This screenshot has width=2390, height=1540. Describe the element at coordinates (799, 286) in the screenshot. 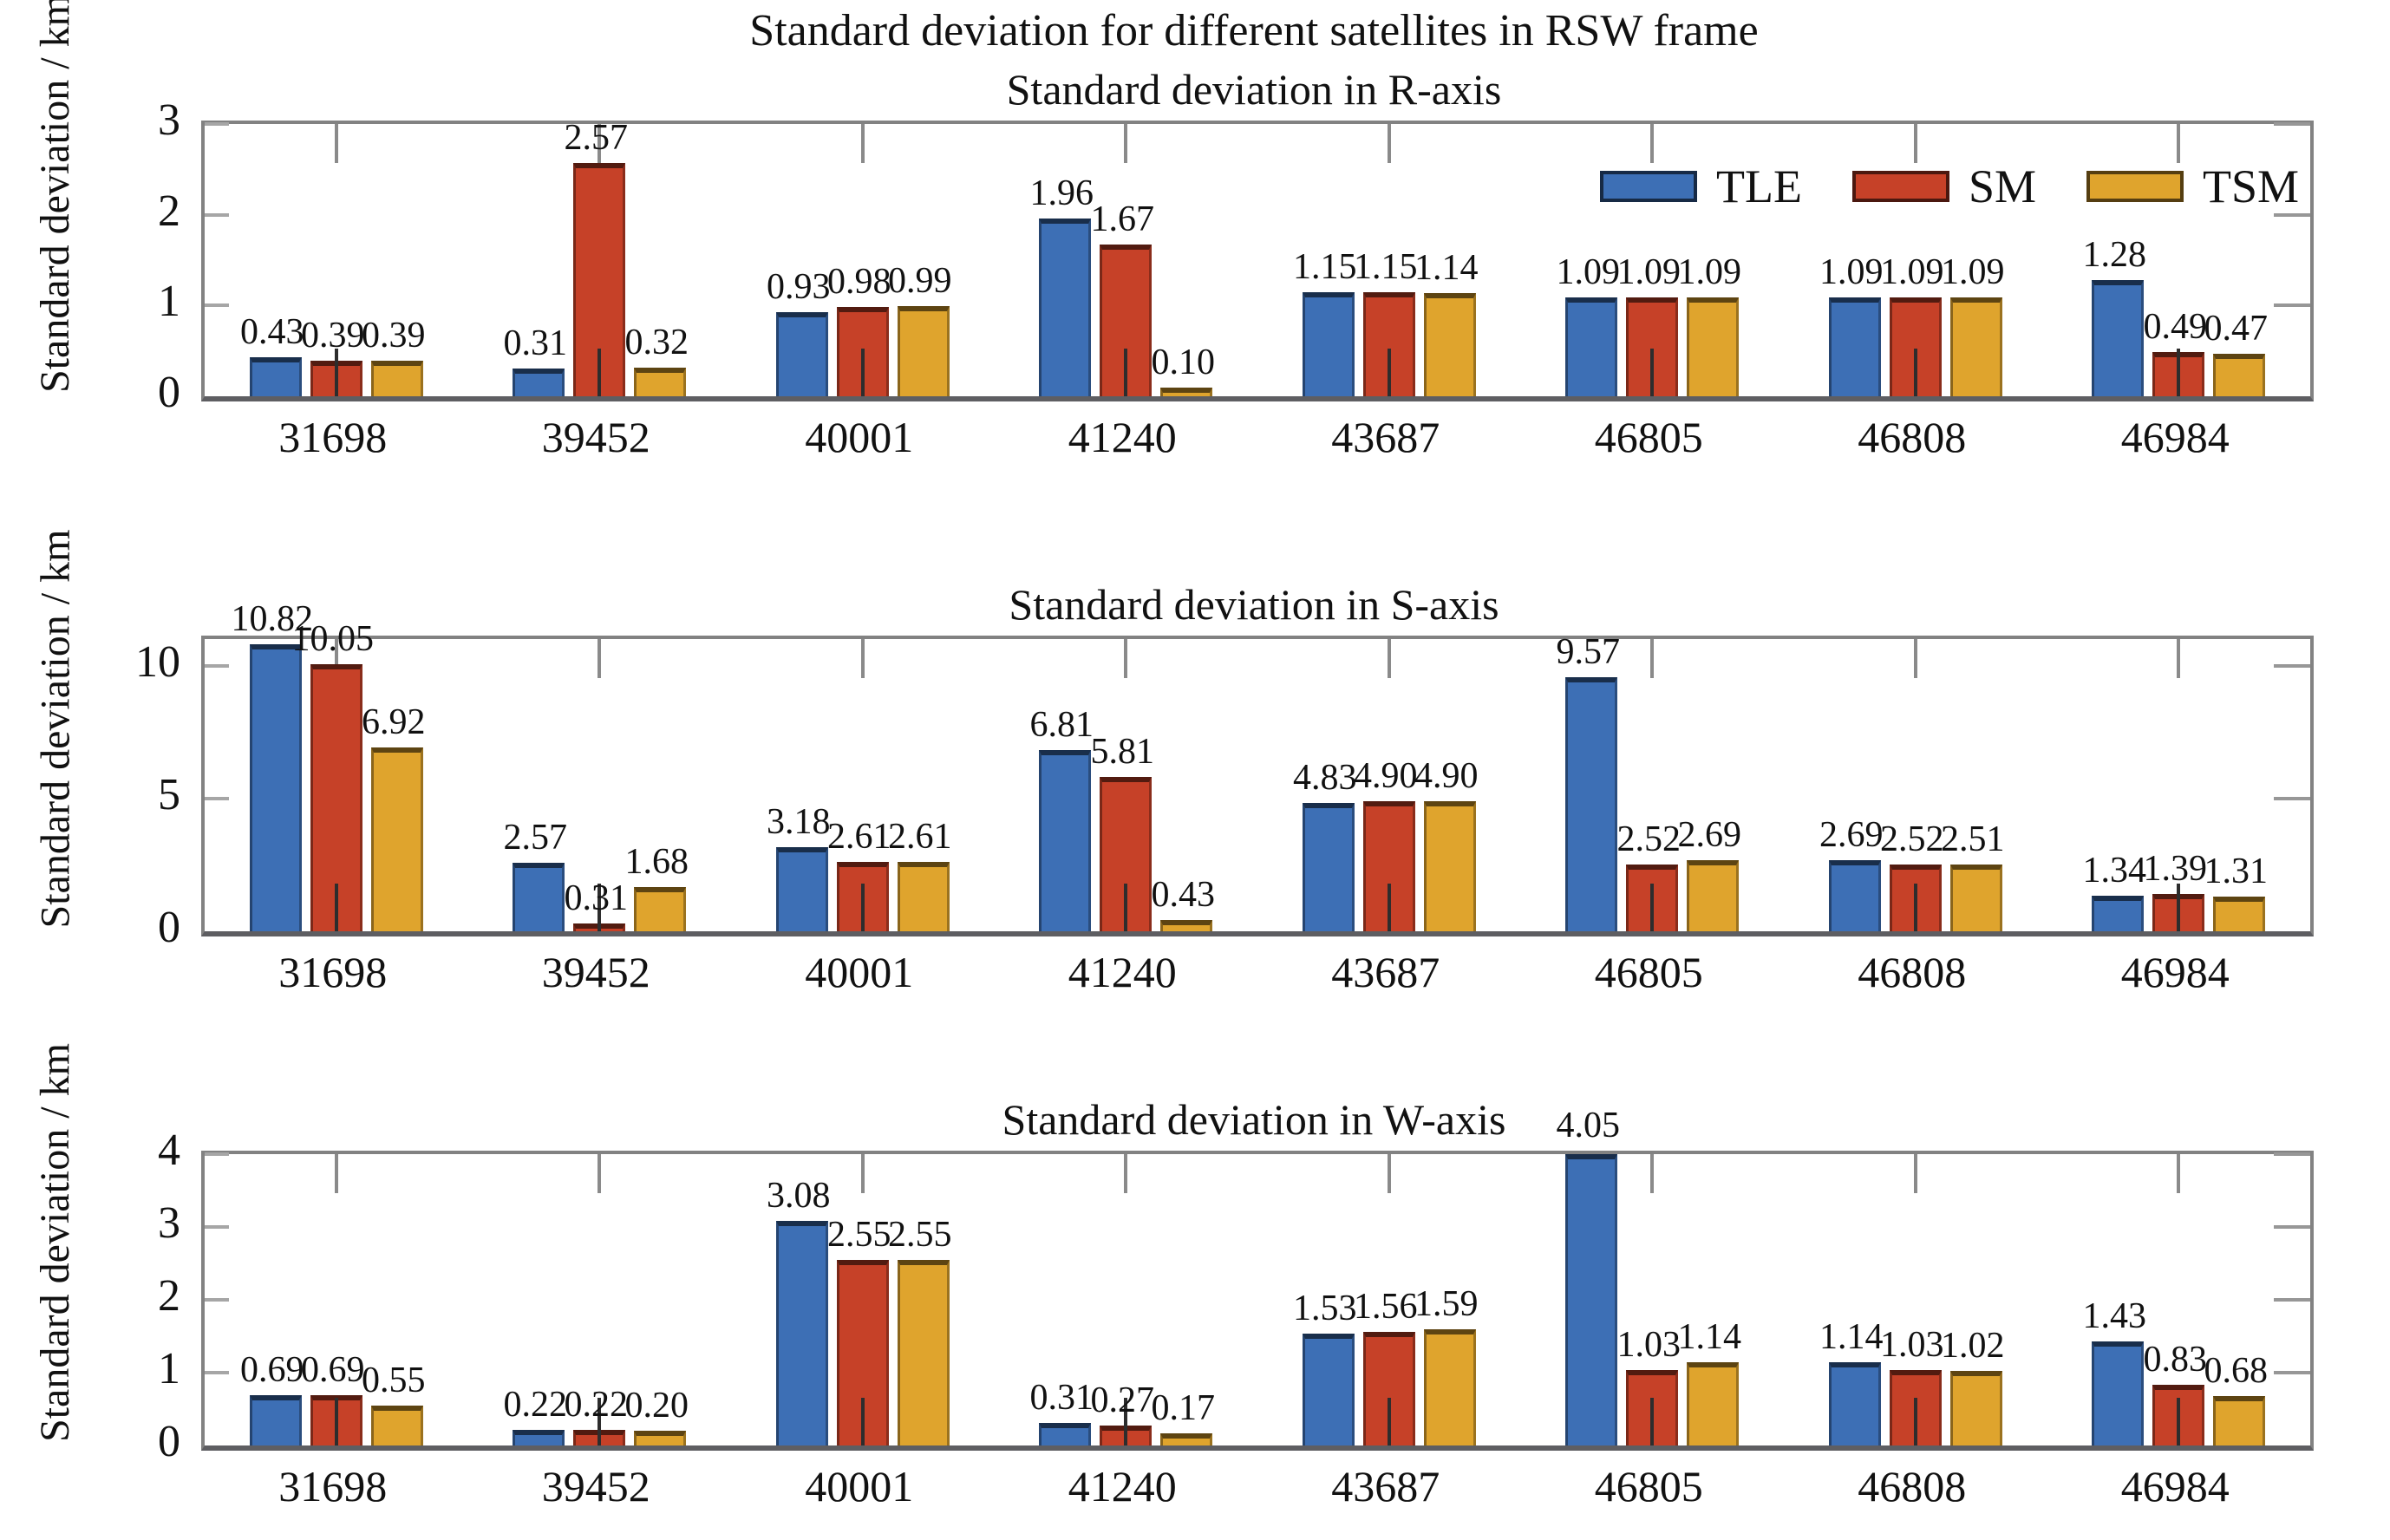

I see `bar-value-label: 0.93` at that location.